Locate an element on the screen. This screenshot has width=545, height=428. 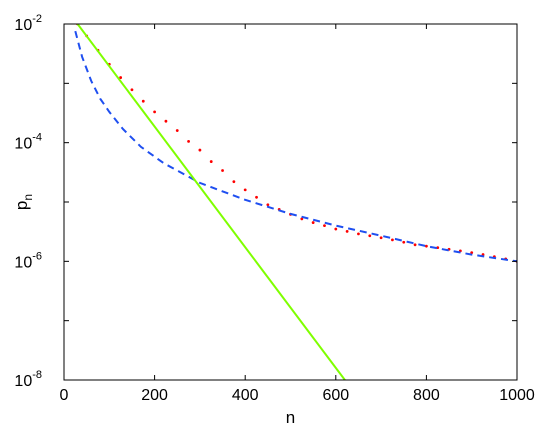
y-tick-label: 10⁻⁶ is located at coordinates (28, 260).